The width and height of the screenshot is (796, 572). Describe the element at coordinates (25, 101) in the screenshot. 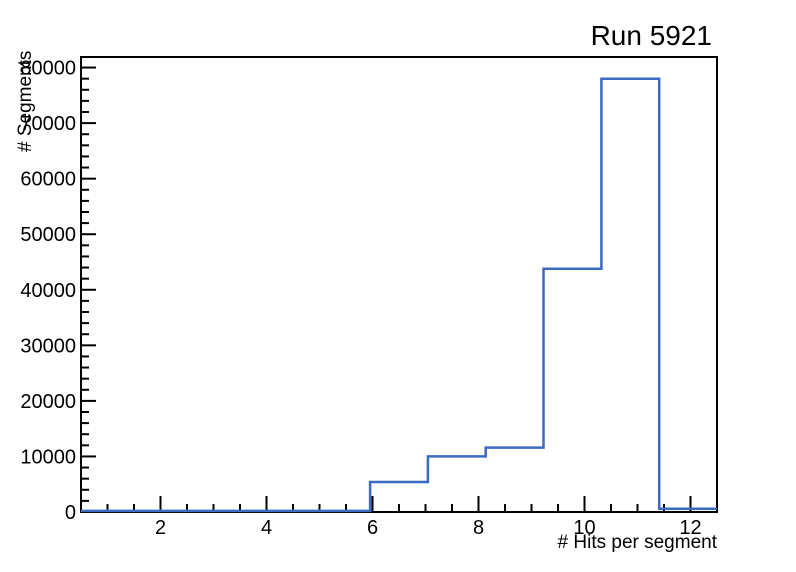

I see `y-axis-title: # Segments` at that location.